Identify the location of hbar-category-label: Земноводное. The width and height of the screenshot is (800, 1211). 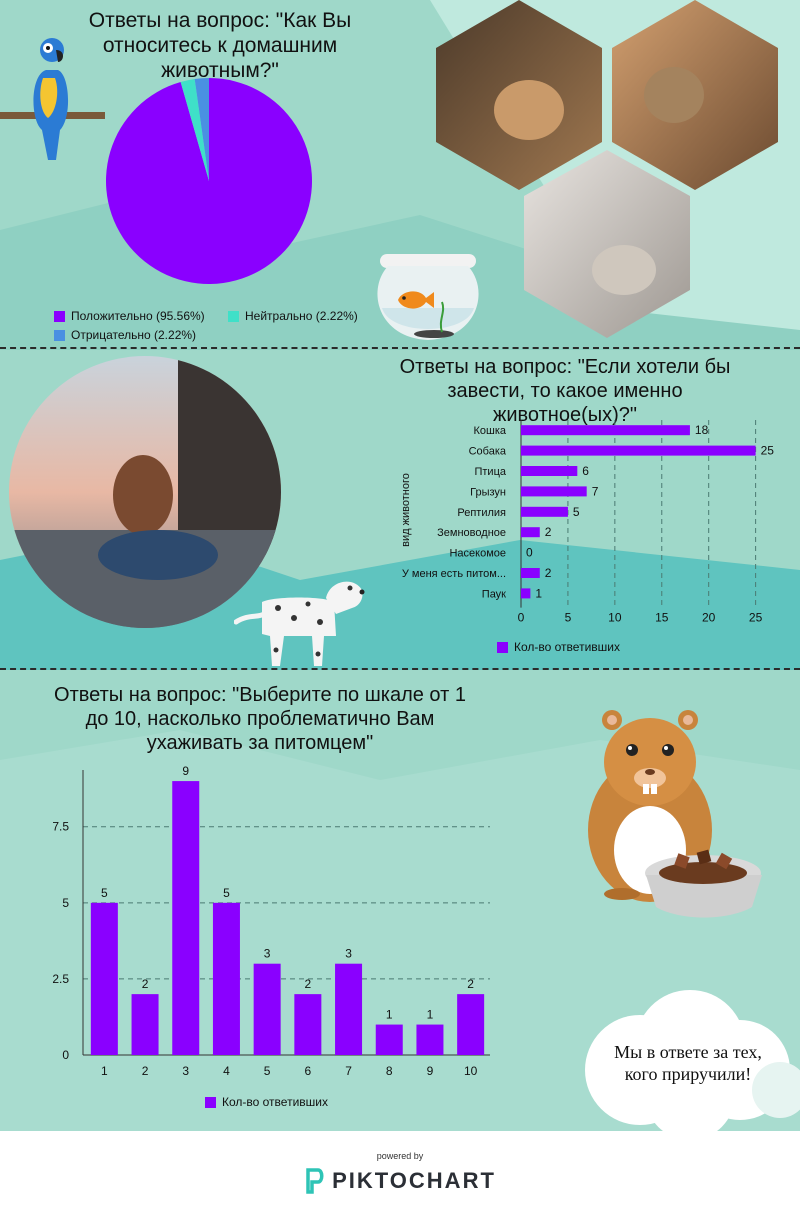
(471, 533).